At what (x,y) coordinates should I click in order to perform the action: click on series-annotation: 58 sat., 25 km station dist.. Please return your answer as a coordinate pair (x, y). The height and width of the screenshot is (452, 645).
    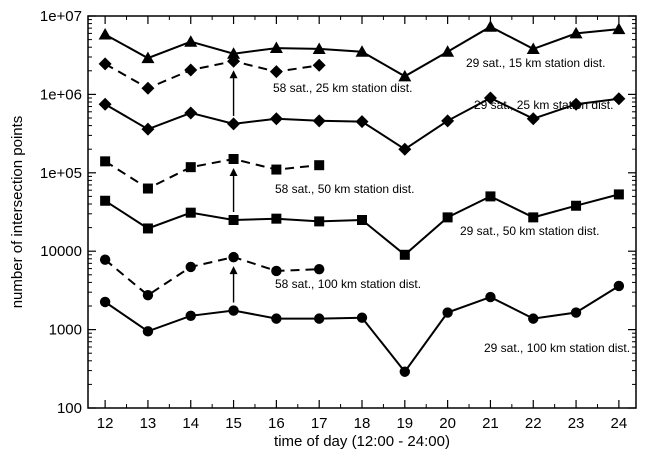
    Looking at the image, I should click on (342, 88).